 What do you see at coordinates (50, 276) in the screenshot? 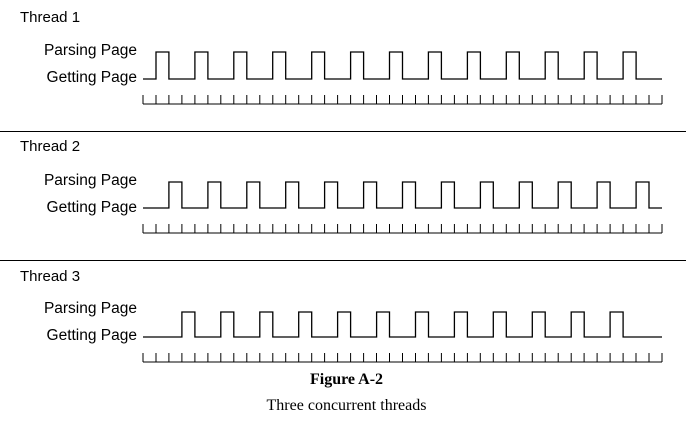
I see `thread-3-title: Thread 3` at bounding box center [50, 276].